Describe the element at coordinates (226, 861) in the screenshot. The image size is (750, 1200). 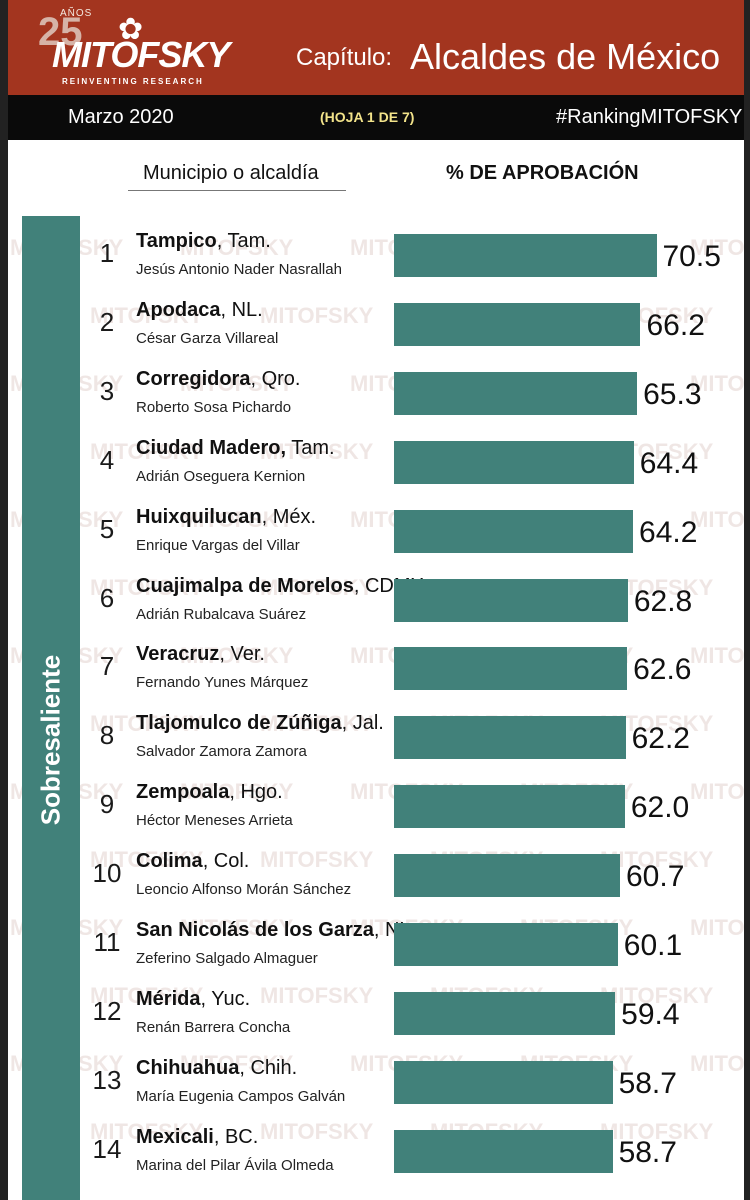
I see `municipality-state: , Col.` at that location.